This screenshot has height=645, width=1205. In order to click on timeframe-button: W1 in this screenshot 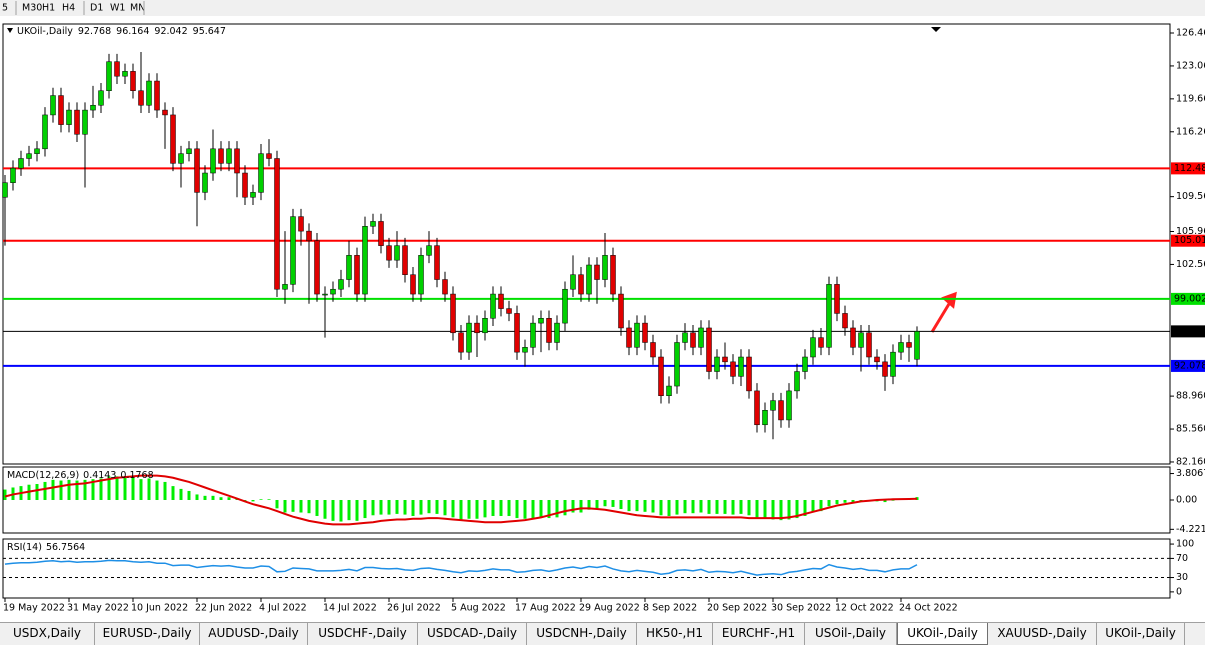, I will do `click(117, 8)`.